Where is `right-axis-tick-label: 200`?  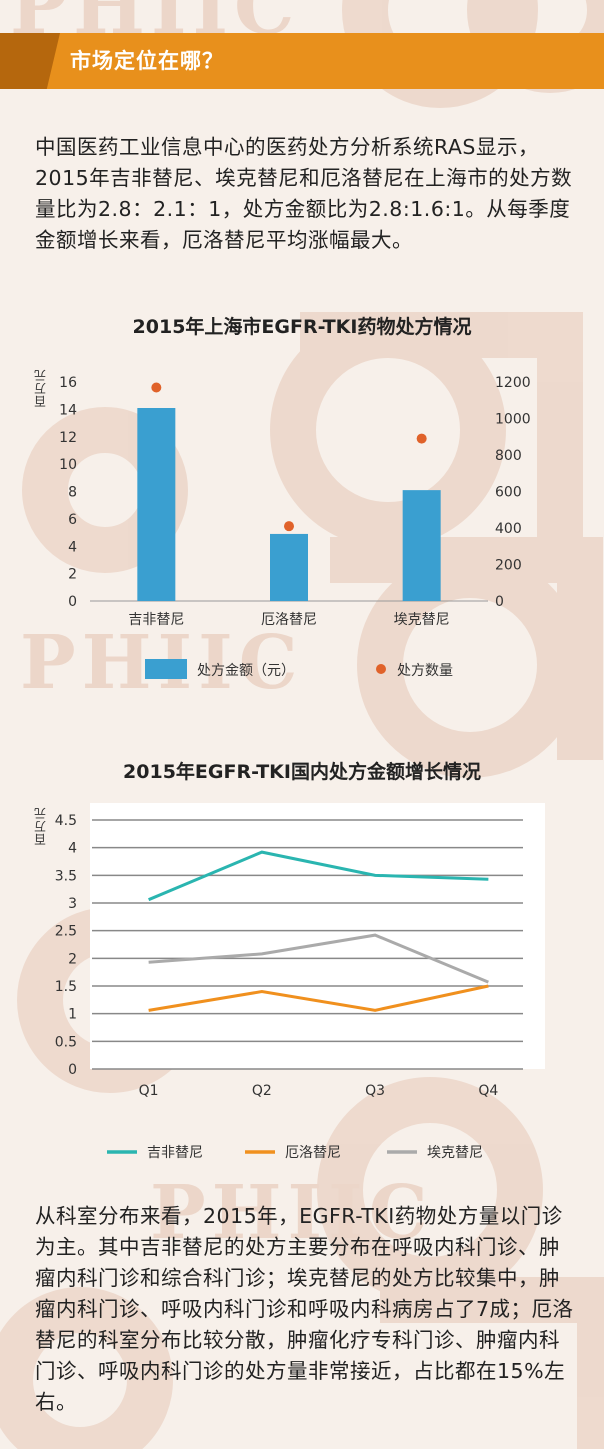 right-axis-tick-label: 200 is located at coordinates (508, 566).